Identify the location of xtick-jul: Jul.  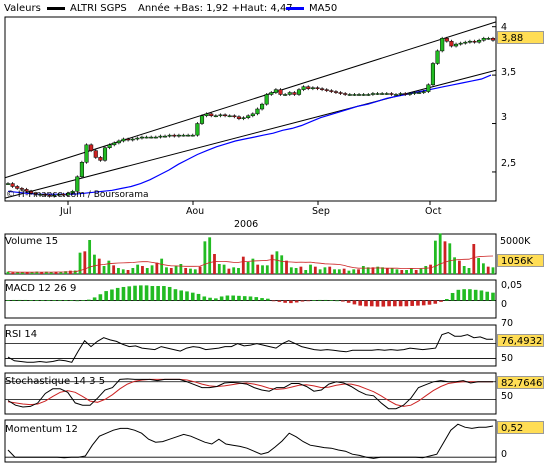
(66, 211).